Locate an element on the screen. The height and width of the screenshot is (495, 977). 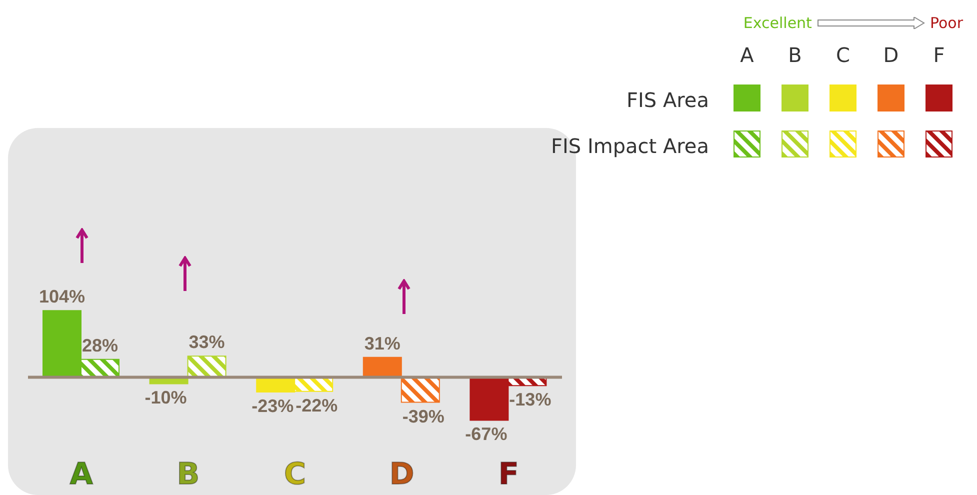
text: Excellent is located at coordinates (777, 23).